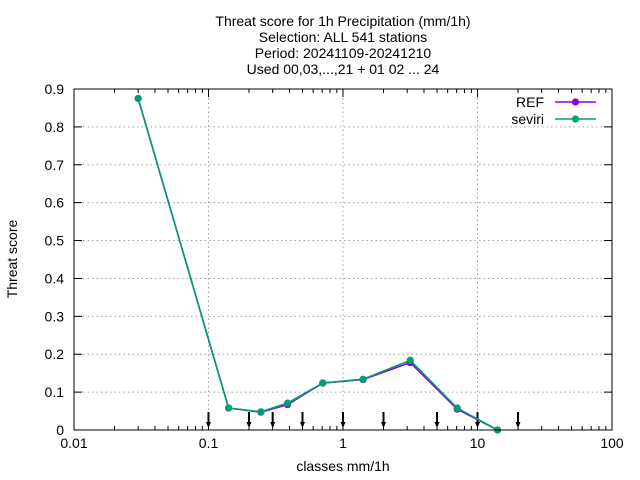 This screenshot has width=640, height=480. What do you see at coordinates (575, 119) in the screenshot?
I see `legend-swatch-point-seviri` at bounding box center [575, 119].